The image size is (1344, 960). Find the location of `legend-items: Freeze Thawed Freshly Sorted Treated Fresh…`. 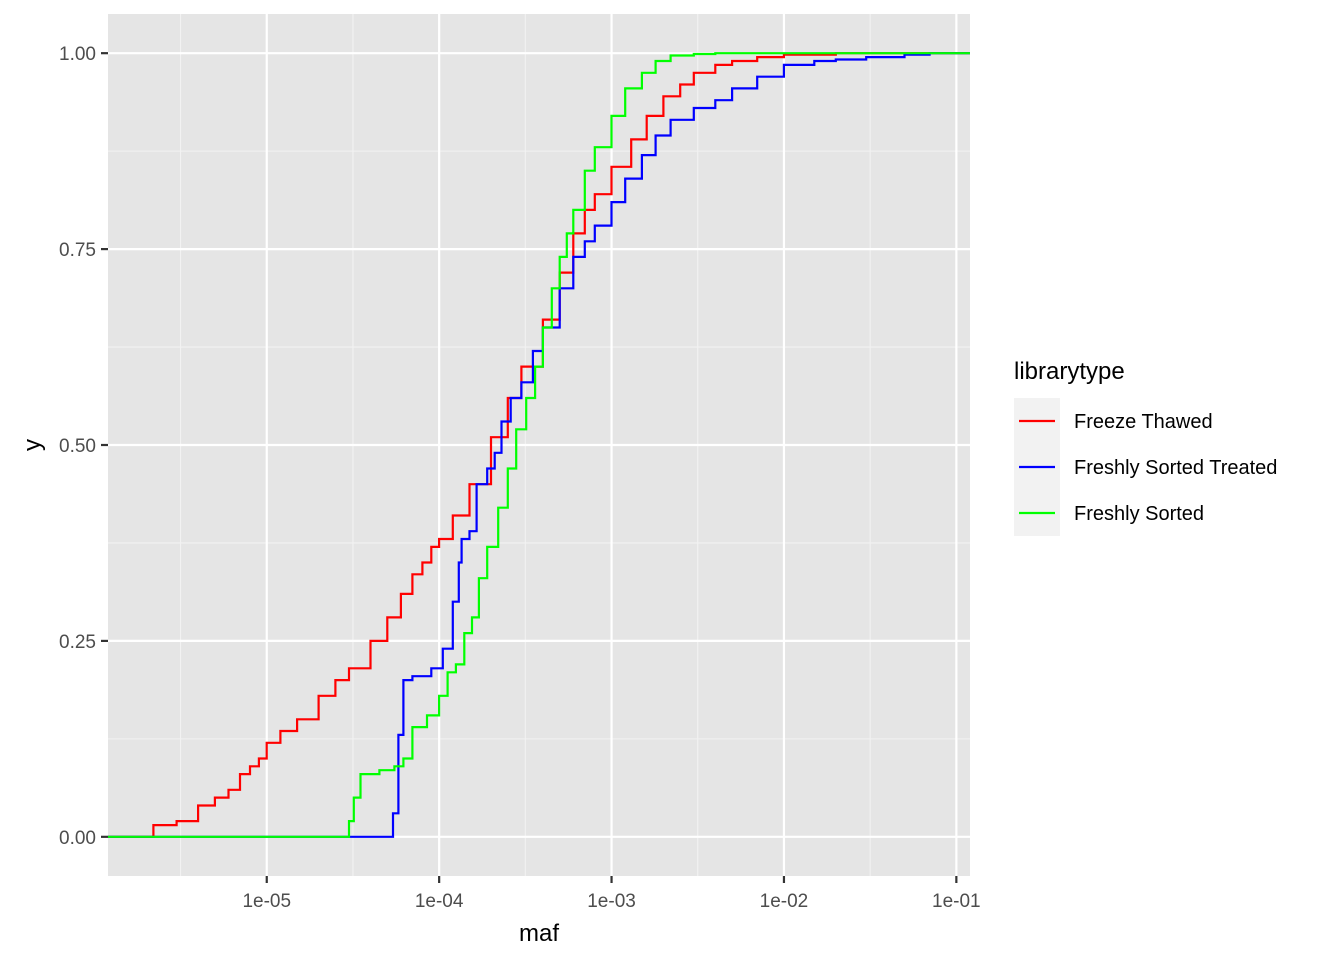

legend-items: Freeze Thawed Freshly Sorted Treated Fresh… is located at coordinates (1145, 467).